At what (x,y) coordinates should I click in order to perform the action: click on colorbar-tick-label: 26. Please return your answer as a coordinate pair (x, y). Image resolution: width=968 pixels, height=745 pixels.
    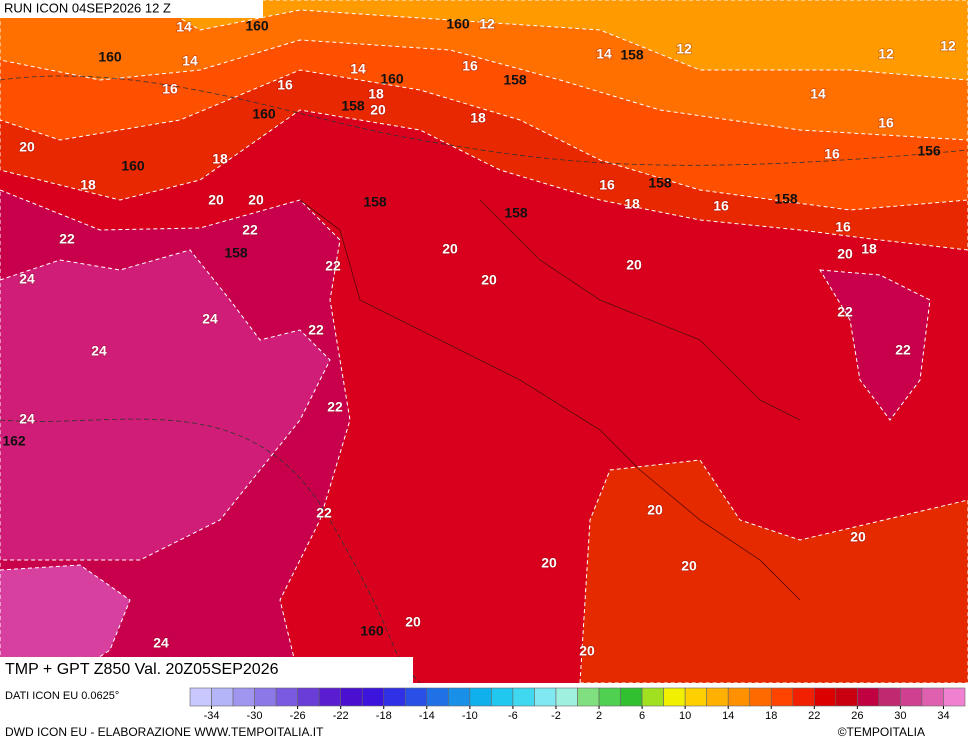
    Looking at the image, I should click on (857, 716).